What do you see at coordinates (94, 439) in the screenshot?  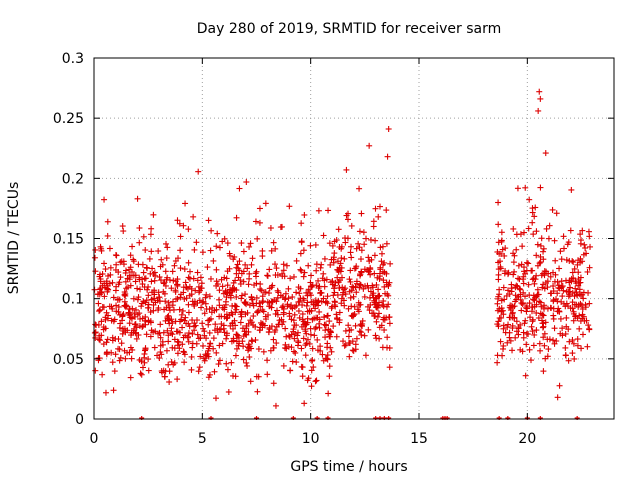 I see `x-tick-label: 0` at bounding box center [94, 439].